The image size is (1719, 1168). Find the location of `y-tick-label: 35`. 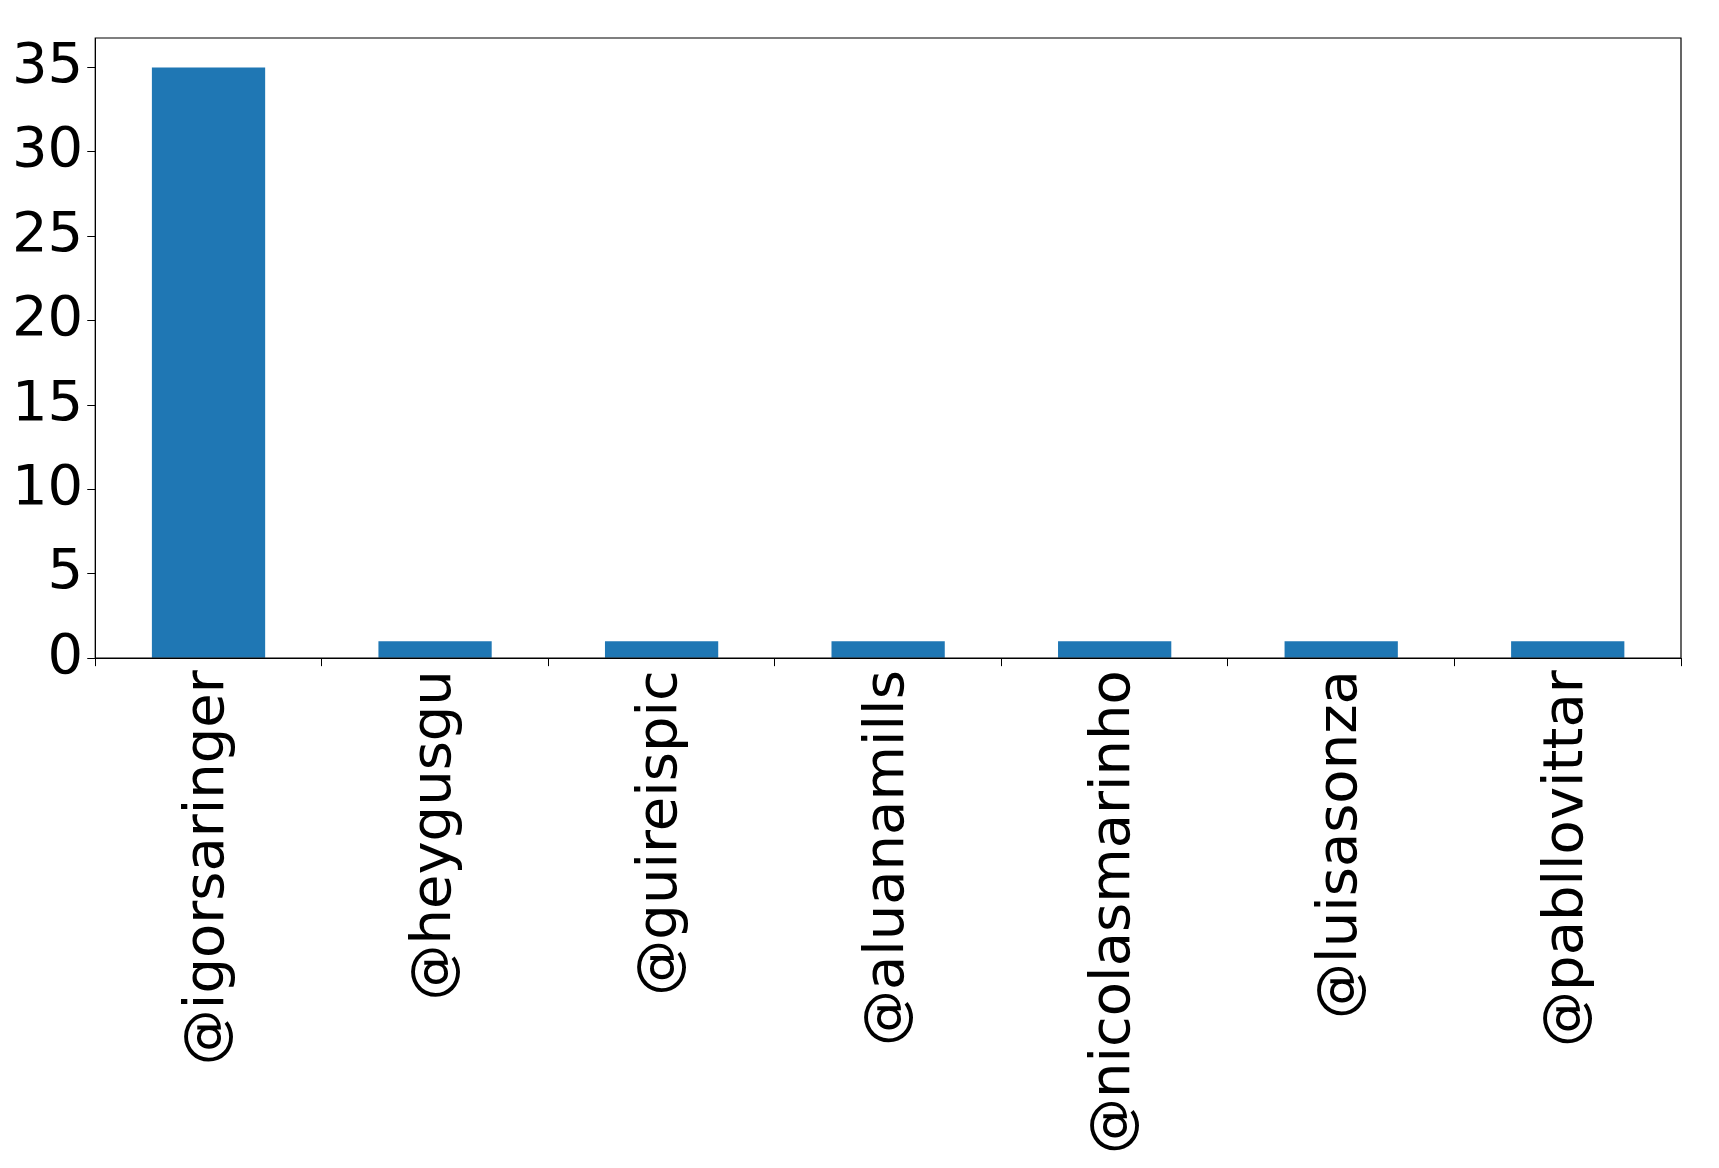

y-tick-label: 35 is located at coordinates (47, 63).